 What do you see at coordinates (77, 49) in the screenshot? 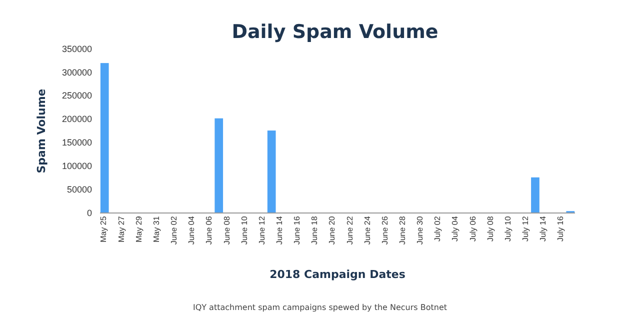
I see `y-tick-label: 350000` at bounding box center [77, 49].